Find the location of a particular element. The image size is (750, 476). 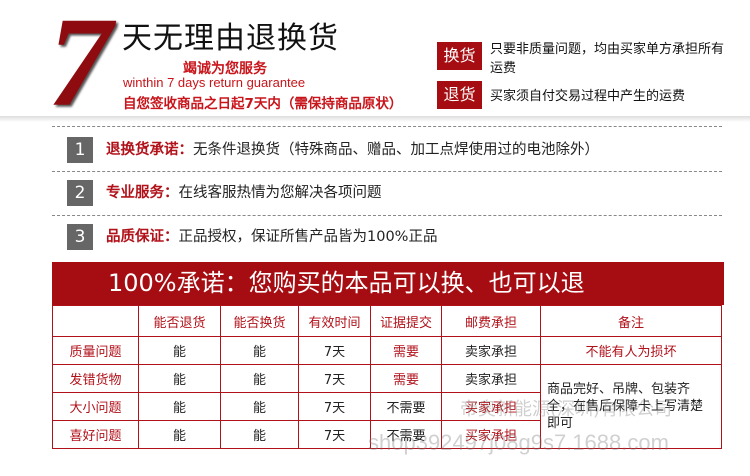

condition-text: 自您签收商品之日起7天内（需保持商品原状） is located at coordinates (263, 104).